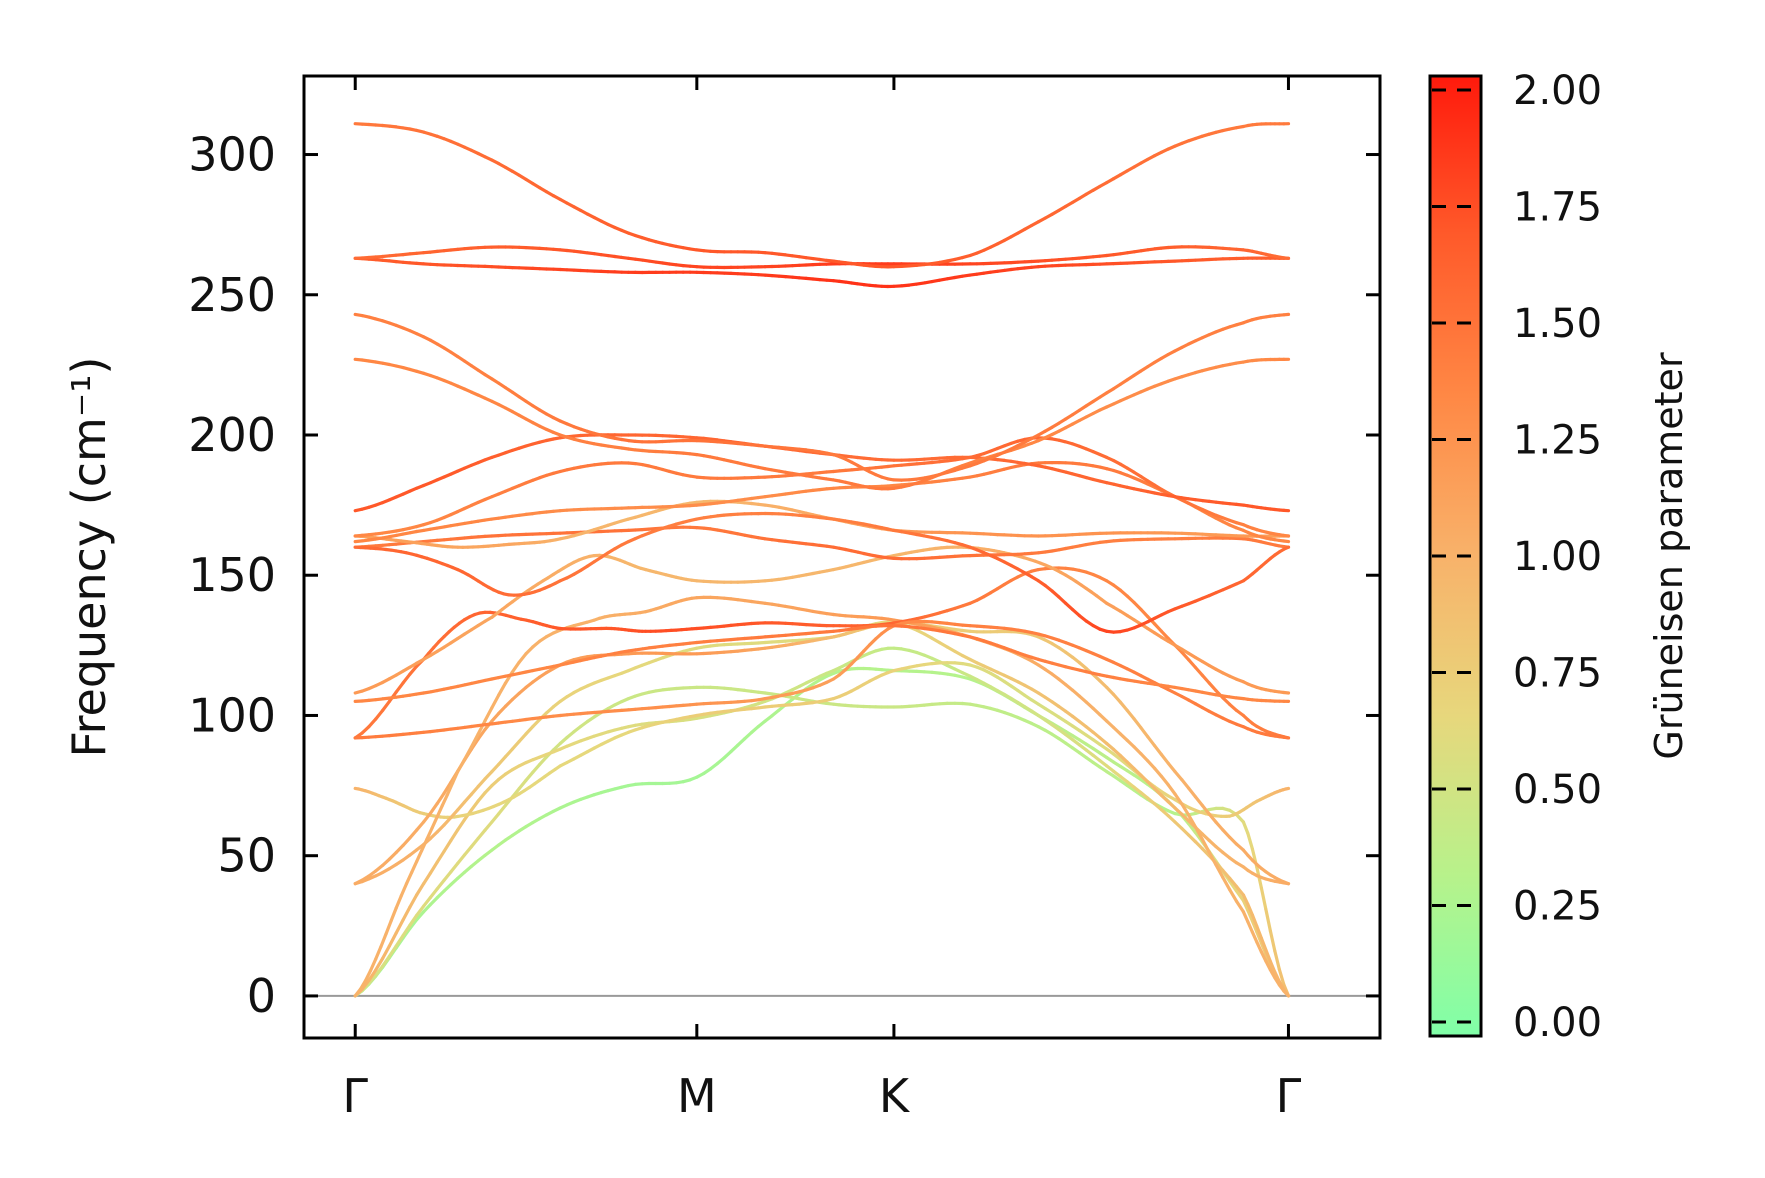 This screenshot has height=1178, width=1765. I want to click on colorbar: 0.00 0.25 0.50 0.75 1.00 1.25 1.50 1.75 2.00, so click(1515, 557).